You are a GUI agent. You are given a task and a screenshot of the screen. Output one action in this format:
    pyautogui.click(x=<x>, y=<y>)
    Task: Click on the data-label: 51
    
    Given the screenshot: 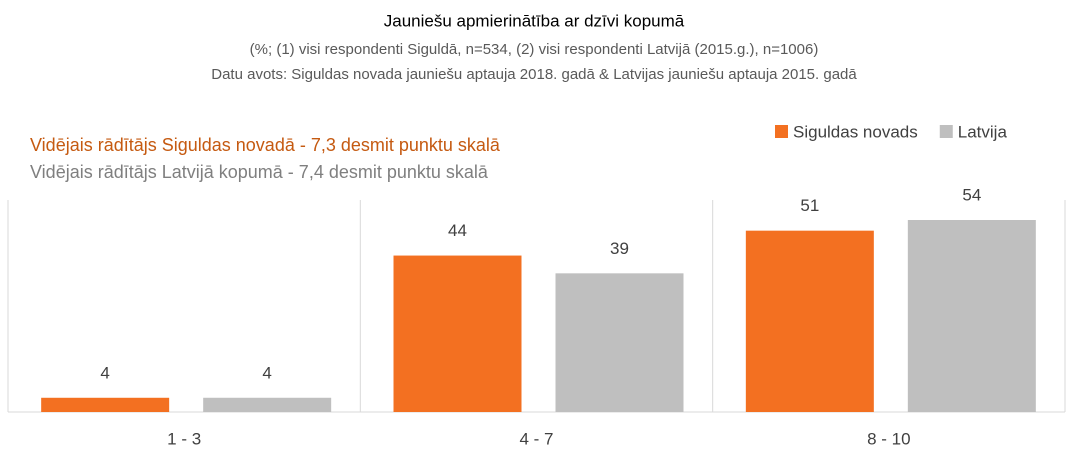 What is the action you would take?
    pyautogui.click(x=809, y=205)
    